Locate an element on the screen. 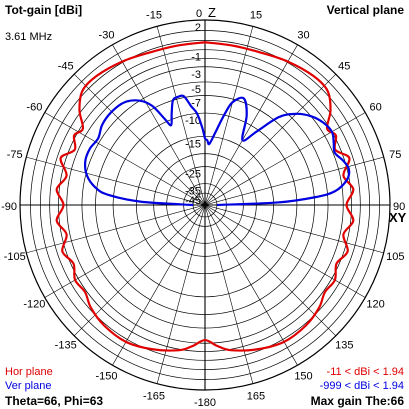  angle-tick-label: 135 is located at coordinates (344, 345).